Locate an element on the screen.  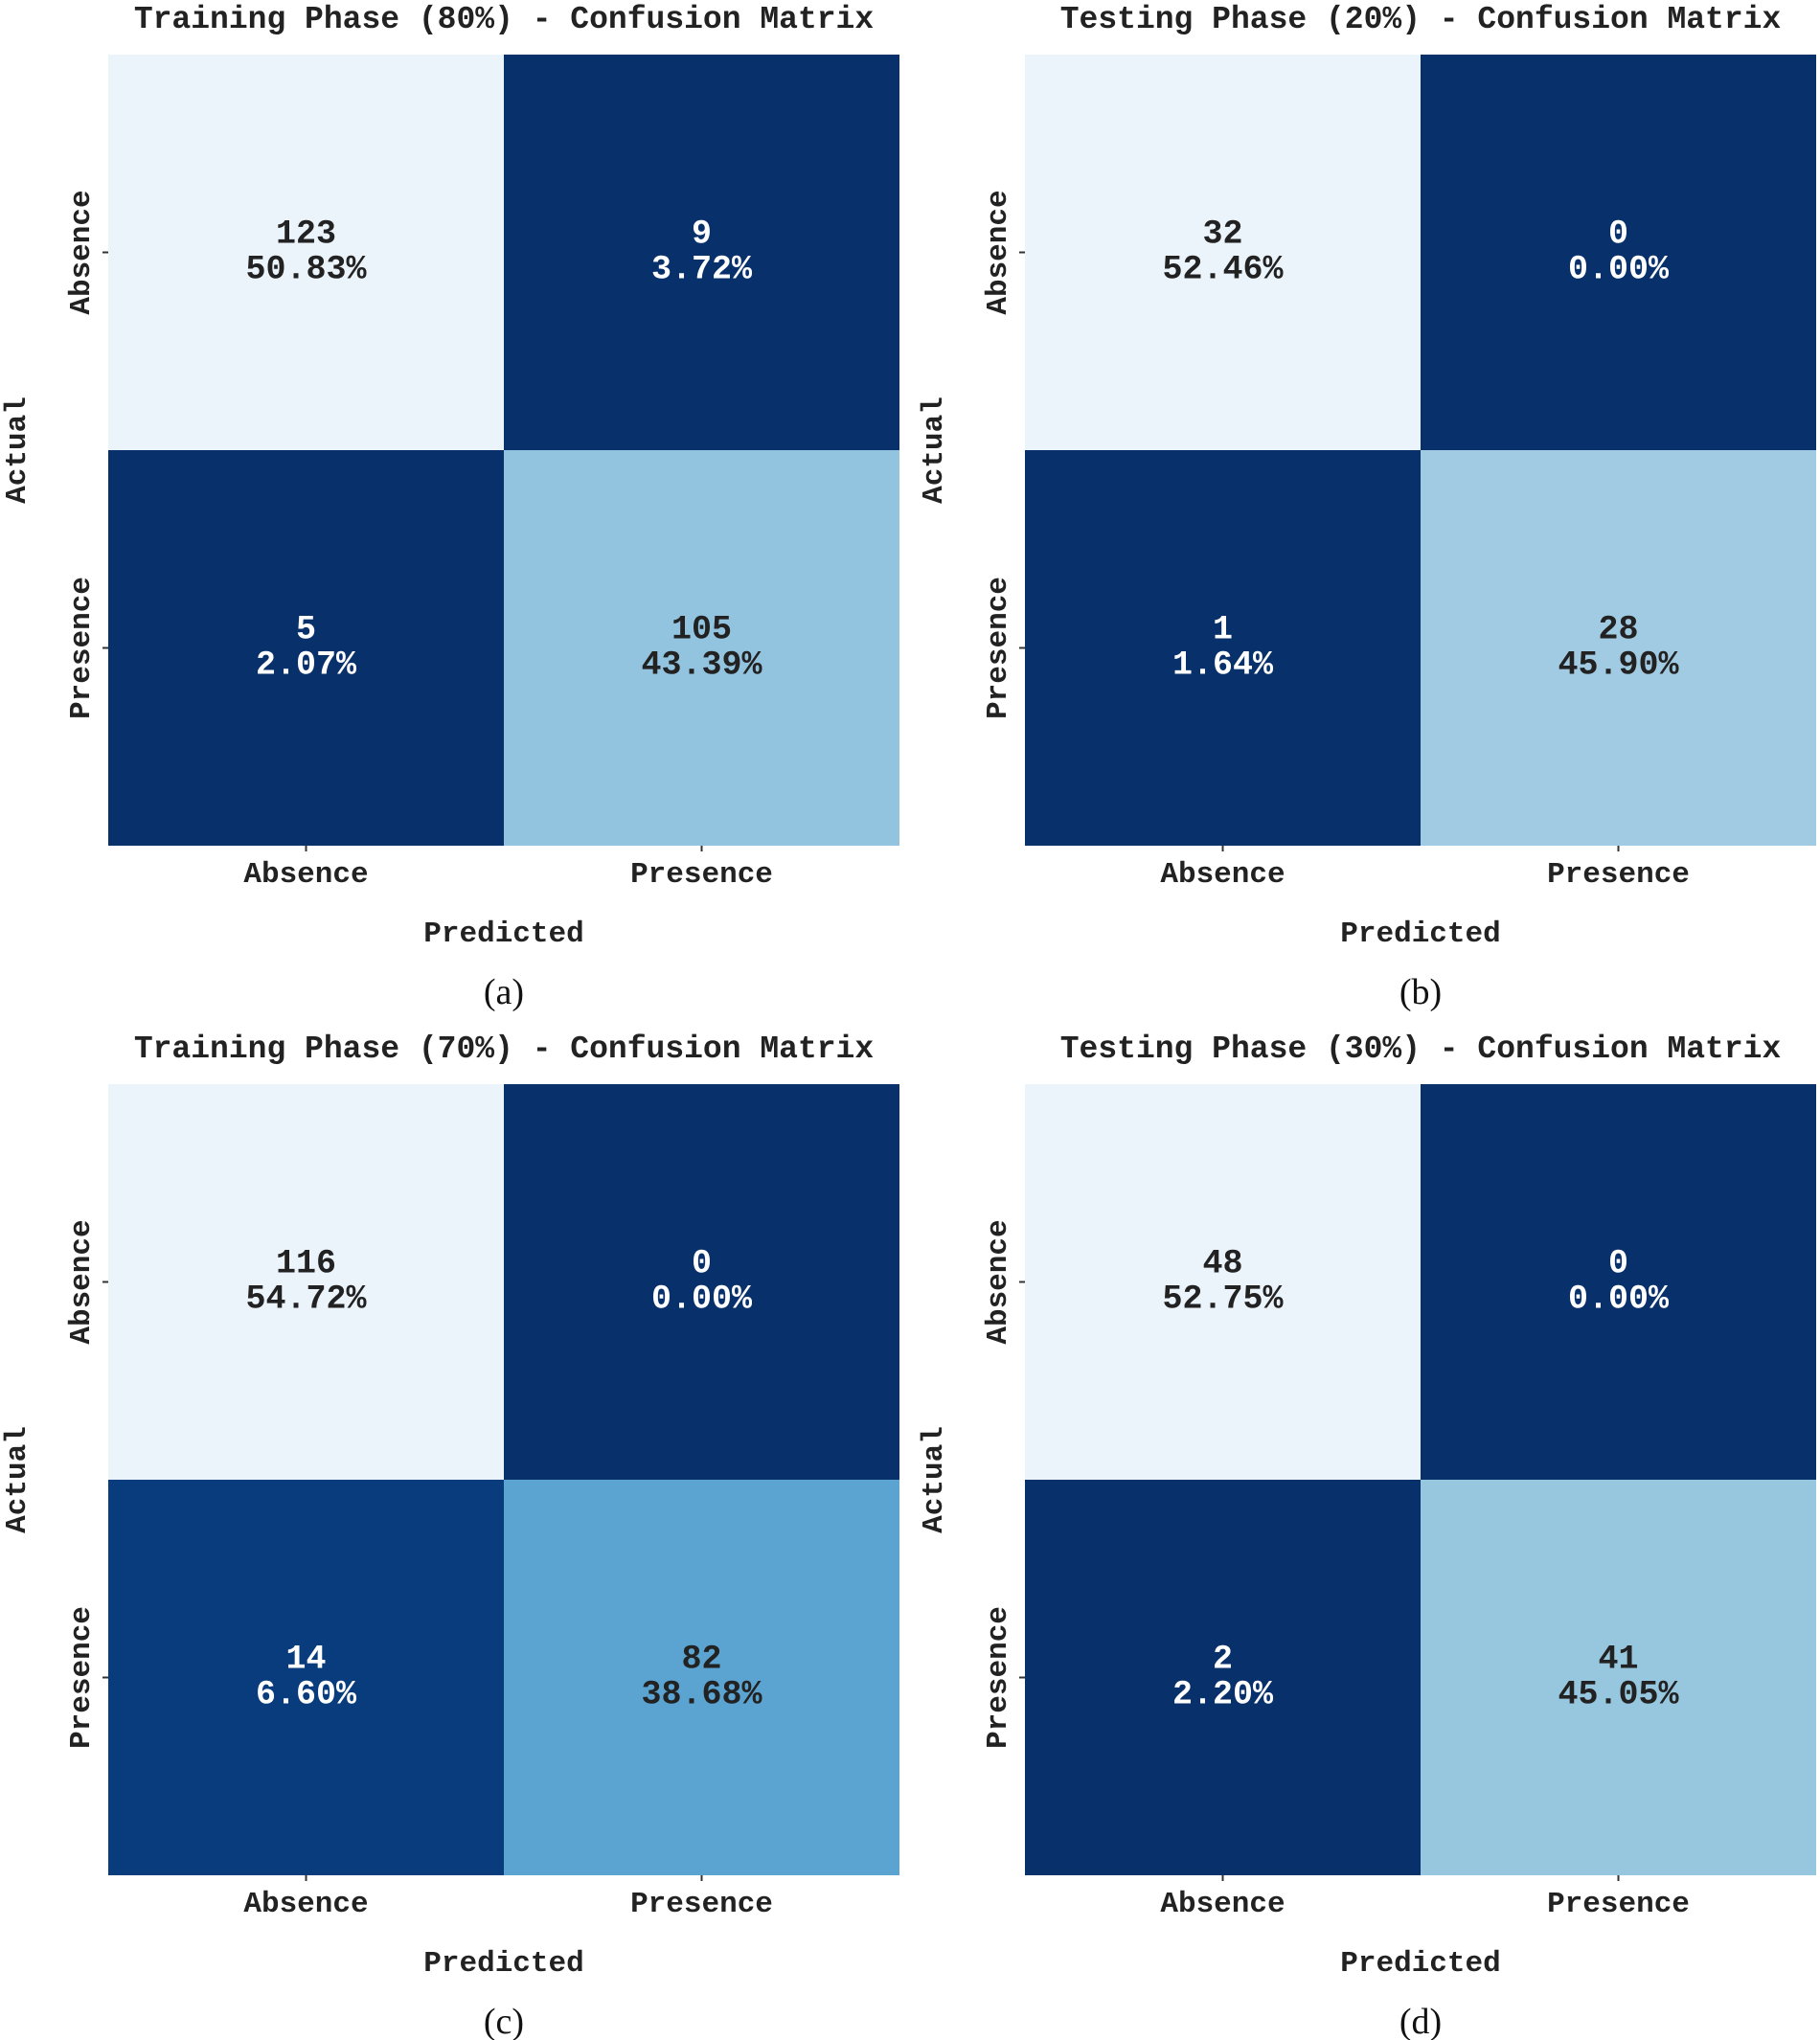
cell-percent-label: 43.39% is located at coordinates (701, 665).